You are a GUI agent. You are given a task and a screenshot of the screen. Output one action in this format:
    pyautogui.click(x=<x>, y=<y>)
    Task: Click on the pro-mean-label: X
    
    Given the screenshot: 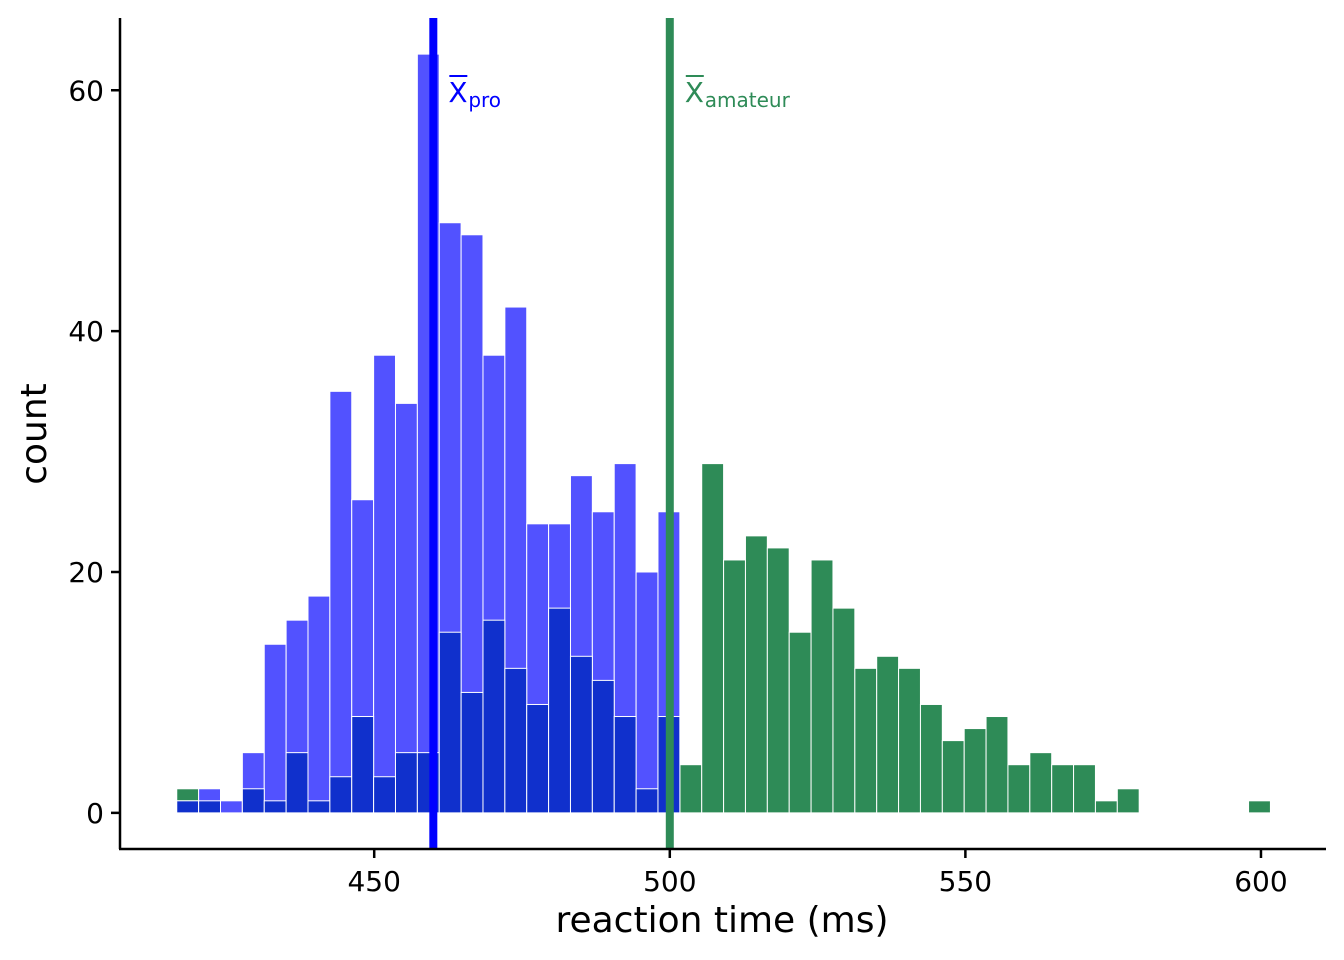 What is the action you would take?
    pyautogui.click(x=457, y=92)
    